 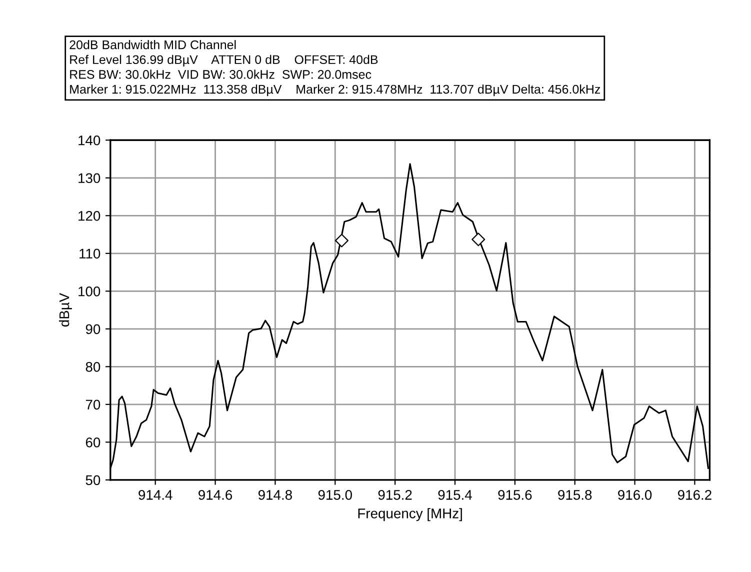 I want to click on x-tick-label: 915.2, so click(x=395, y=495).